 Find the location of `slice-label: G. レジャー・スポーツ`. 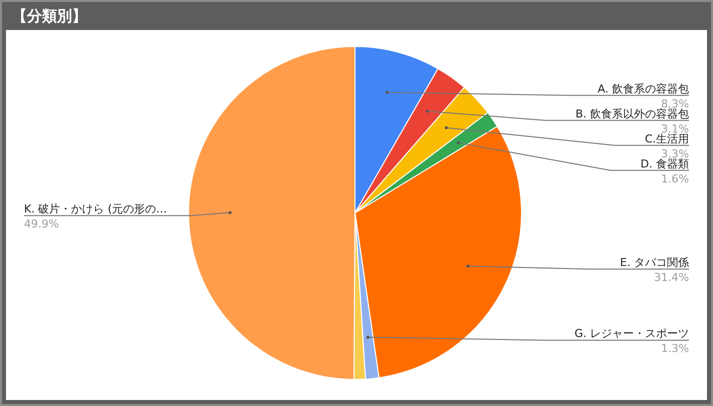

slice-label: G. レジャー・スポーツ is located at coordinates (631, 333).